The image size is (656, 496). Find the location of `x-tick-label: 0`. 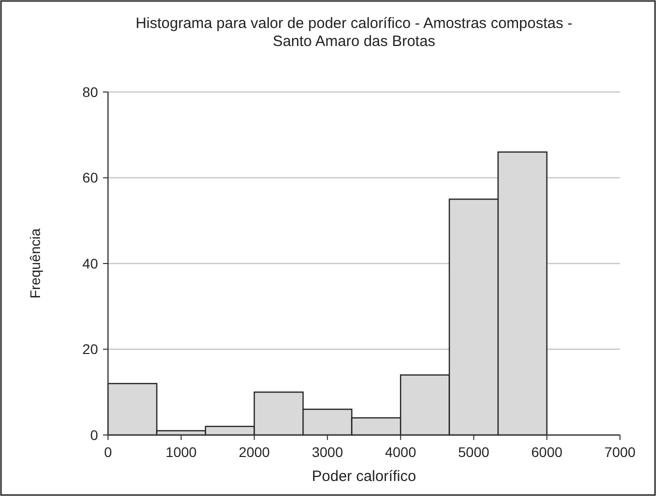

x-tick-label: 0 is located at coordinates (108, 452).